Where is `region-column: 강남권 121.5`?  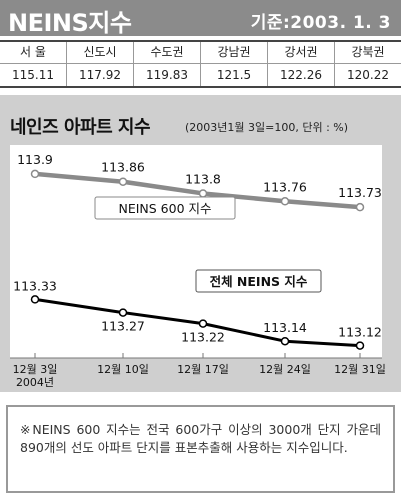 region-column: 강남권 121.5 is located at coordinates (233, 64).